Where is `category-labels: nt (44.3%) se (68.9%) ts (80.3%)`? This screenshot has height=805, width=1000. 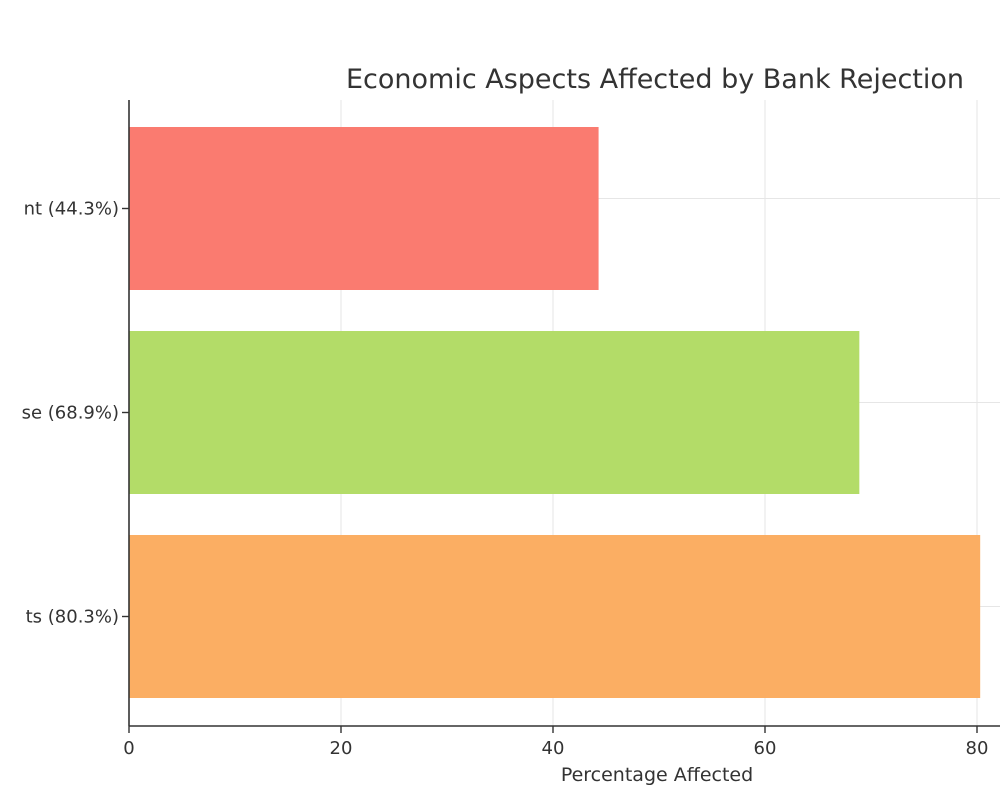 category-labels: nt (44.3%) se (68.9%) ts (80.3%) is located at coordinates (70, 413).